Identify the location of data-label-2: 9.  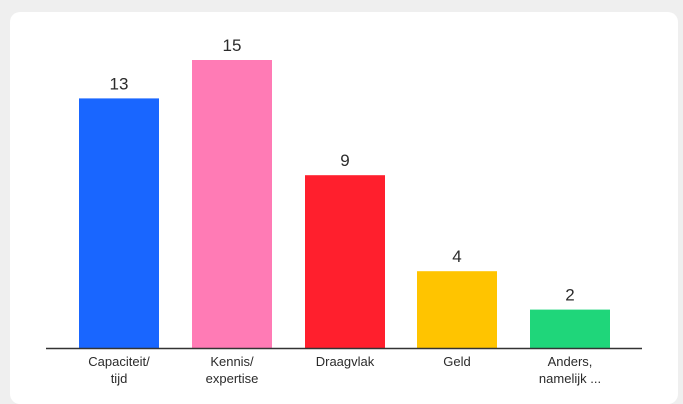
(344, 160).